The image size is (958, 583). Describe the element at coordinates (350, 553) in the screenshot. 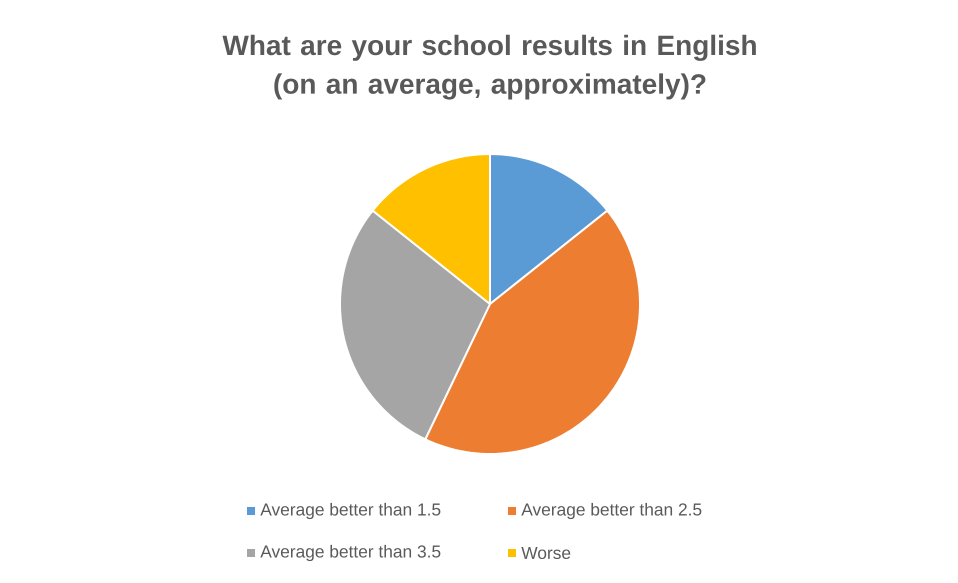

I see `legend-label: Average better than 3.5` at that location.